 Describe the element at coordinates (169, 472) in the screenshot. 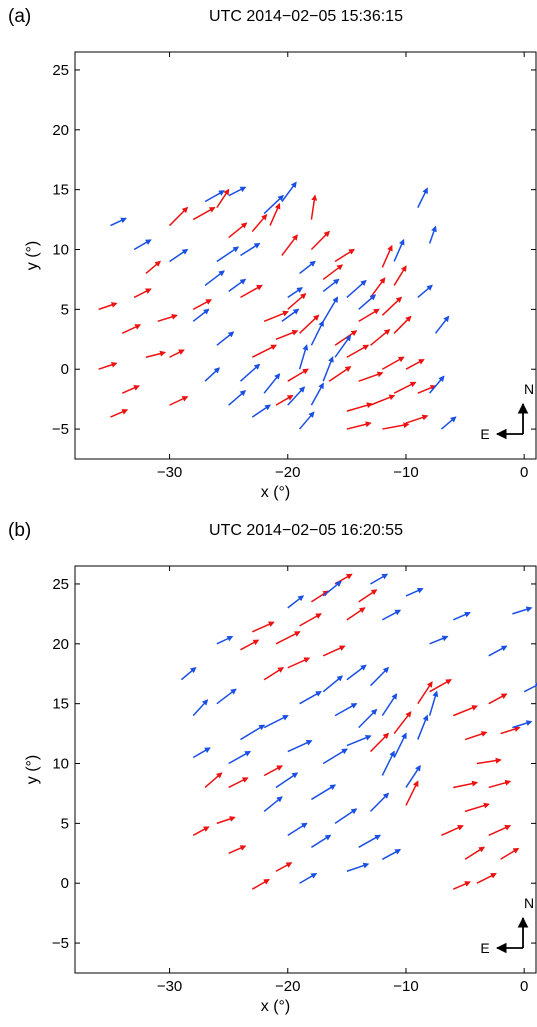

I see `x-tick-label: −30` at that location.